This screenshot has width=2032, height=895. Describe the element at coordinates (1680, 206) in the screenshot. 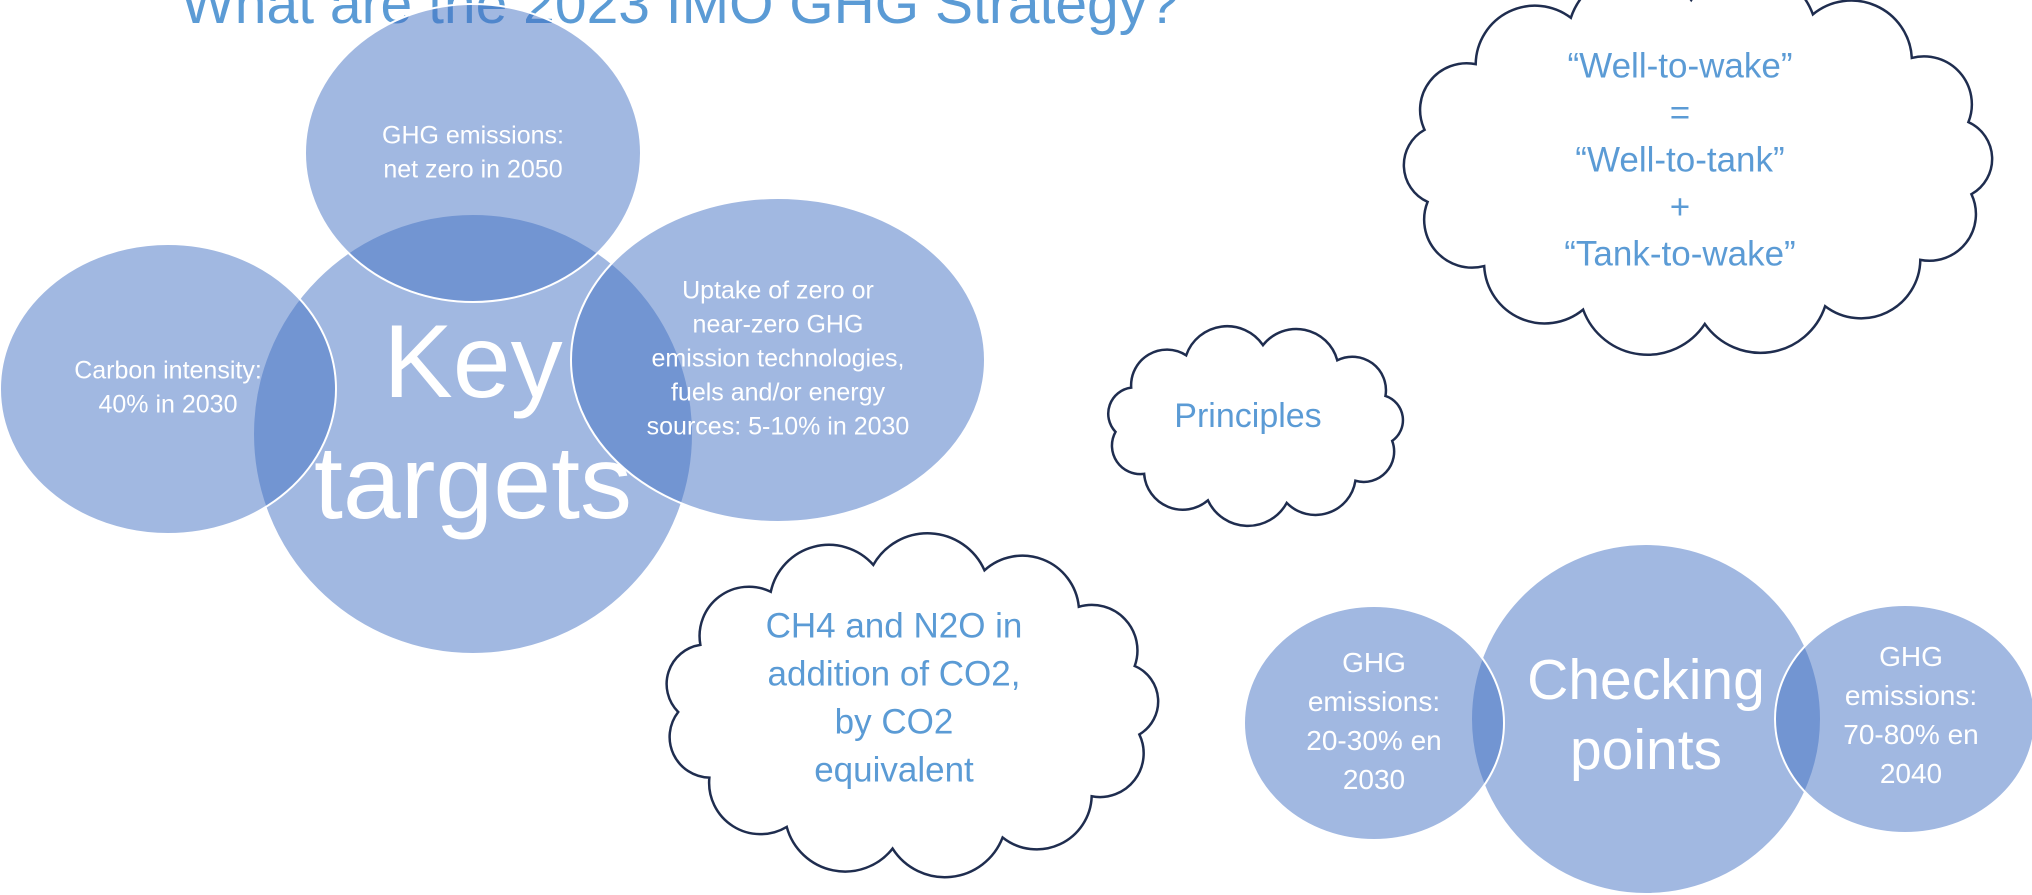

I see `label: +` at that location.